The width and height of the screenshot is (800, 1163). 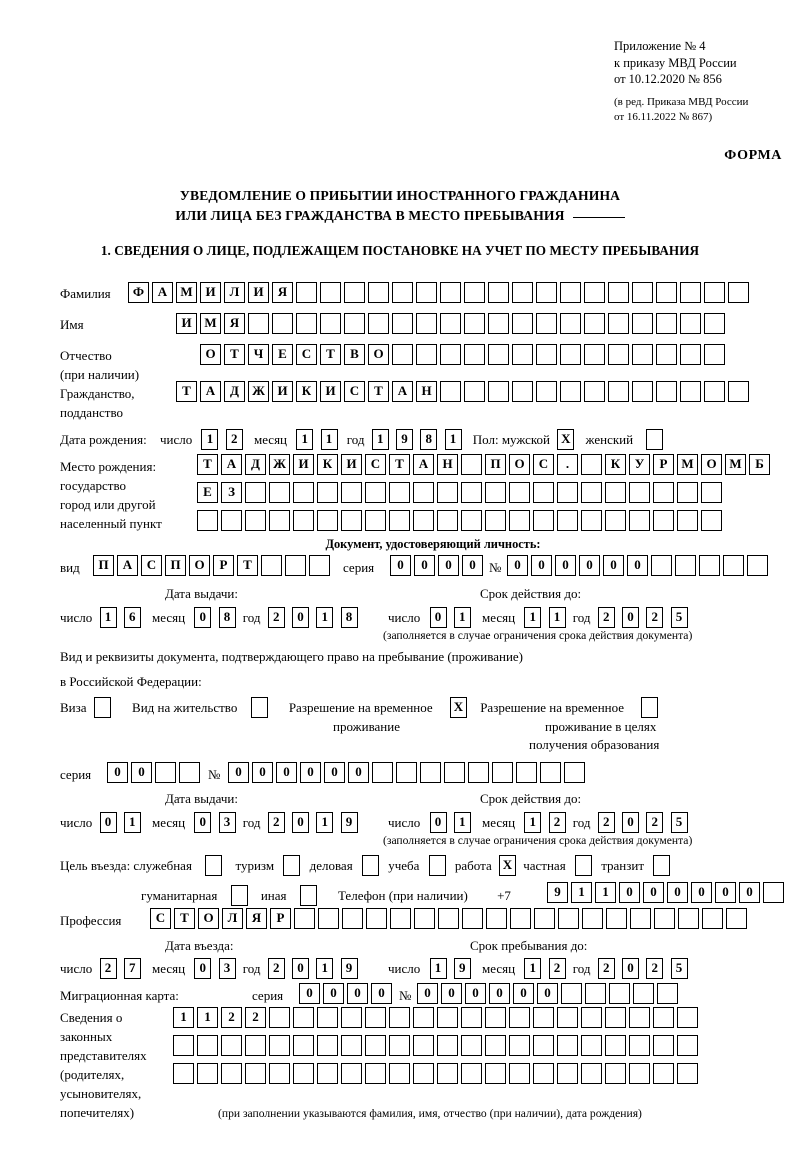 I want to click on birthplace-row3-cells, so click(x=459, y=520).